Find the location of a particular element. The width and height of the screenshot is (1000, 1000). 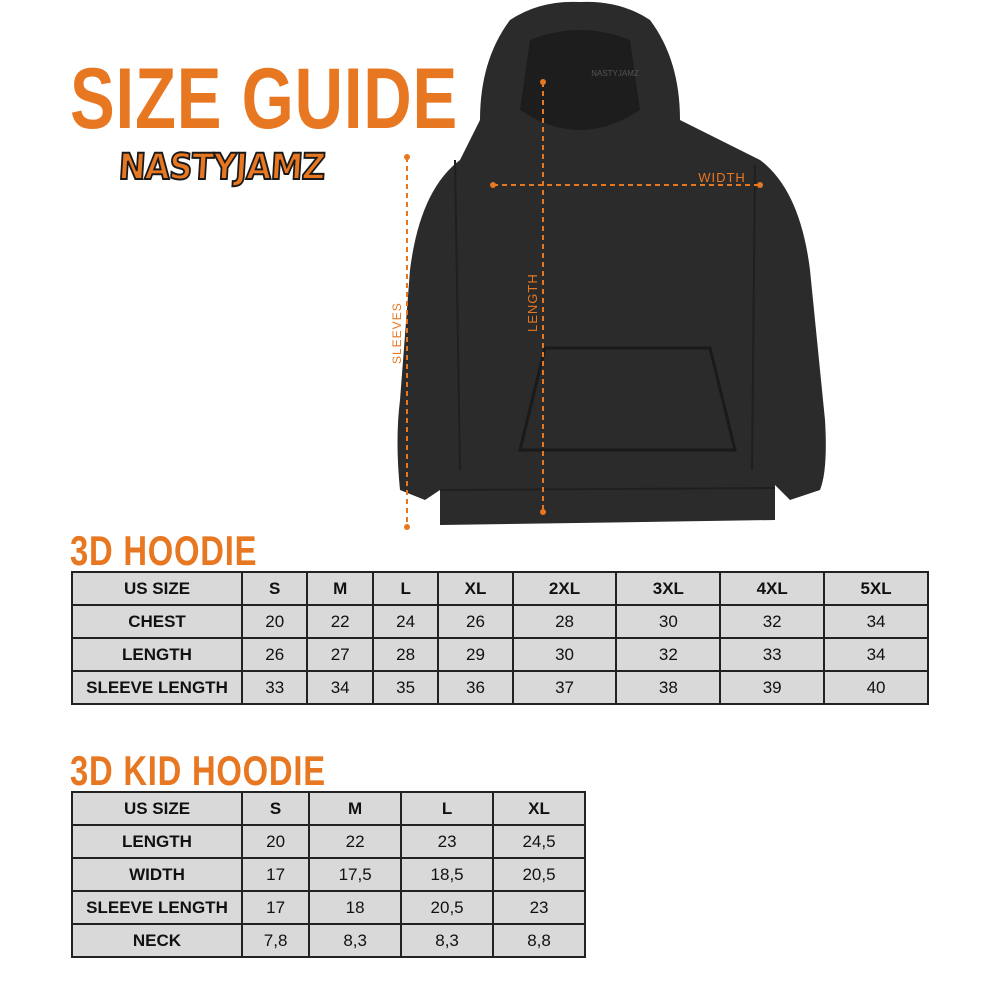

kid-hoodie-table-title: 3D KID HOODIE is located at coordinates (198, 770).